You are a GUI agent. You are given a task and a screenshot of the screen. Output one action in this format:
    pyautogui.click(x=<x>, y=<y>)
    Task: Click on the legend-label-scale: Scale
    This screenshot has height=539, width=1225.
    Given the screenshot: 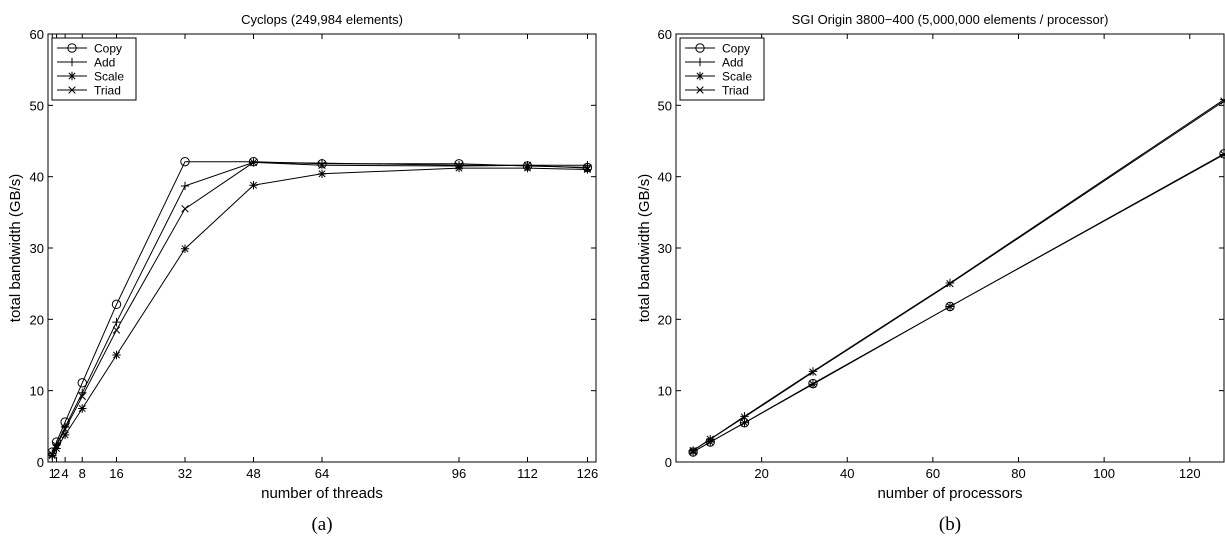 What is the action you would take?
    pyautogui.click(x=109, y=77)
    